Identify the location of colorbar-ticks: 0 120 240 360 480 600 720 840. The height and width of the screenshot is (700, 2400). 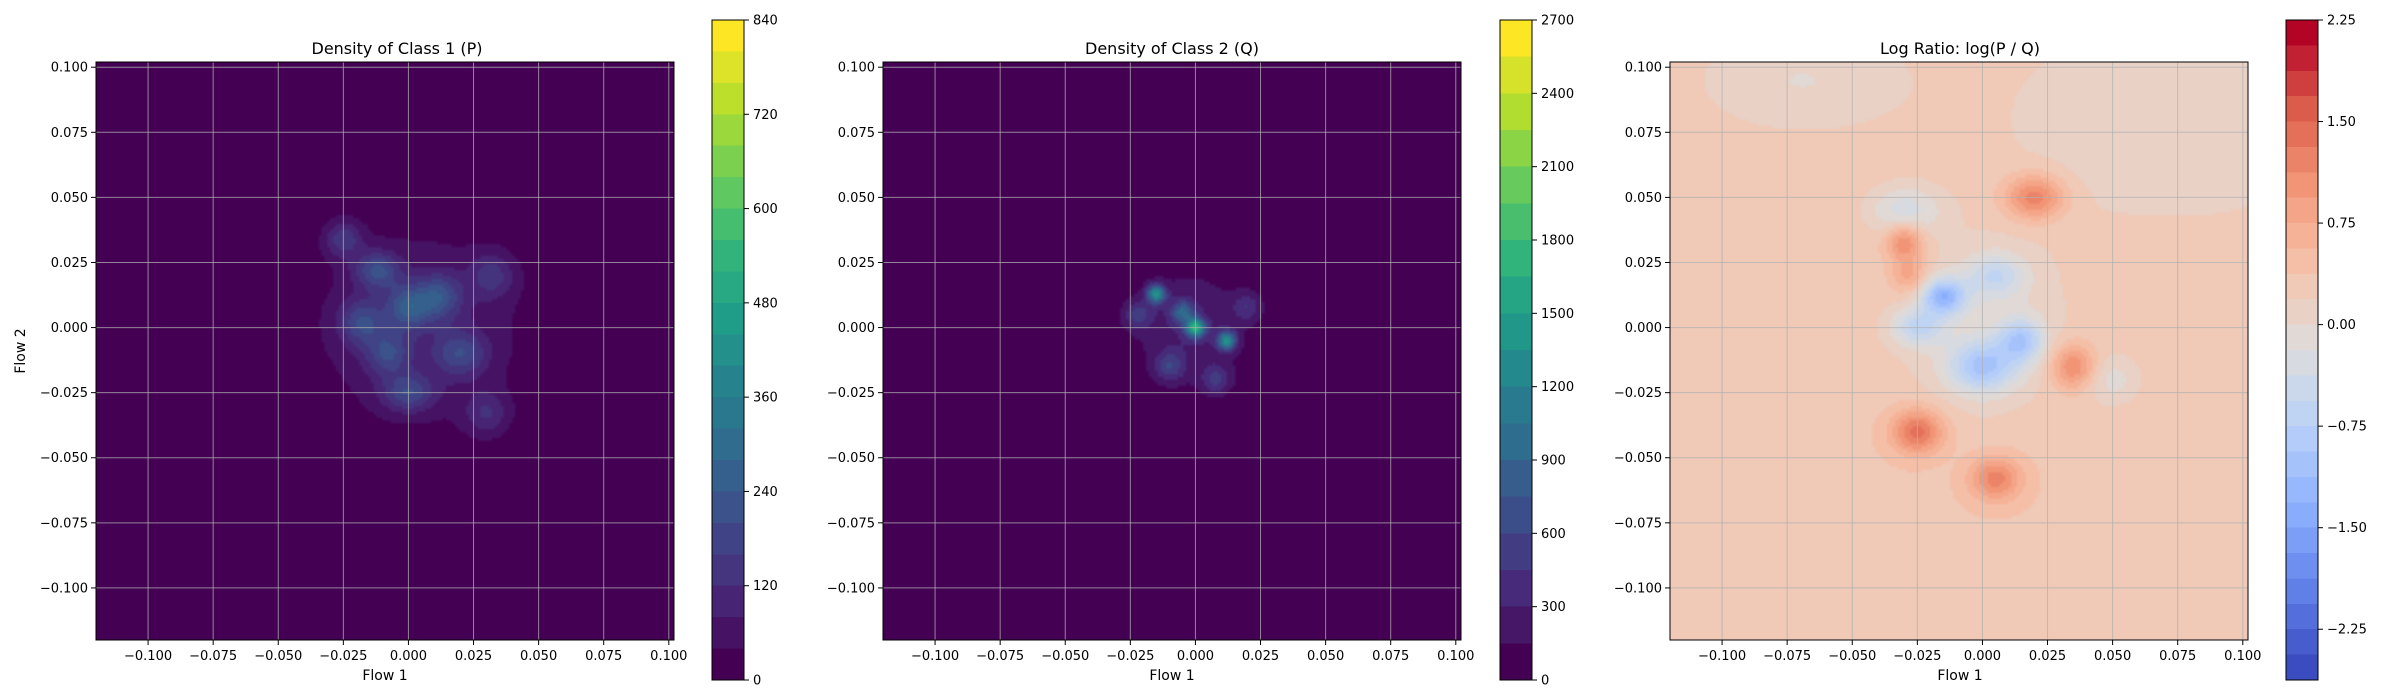
(761, 351).